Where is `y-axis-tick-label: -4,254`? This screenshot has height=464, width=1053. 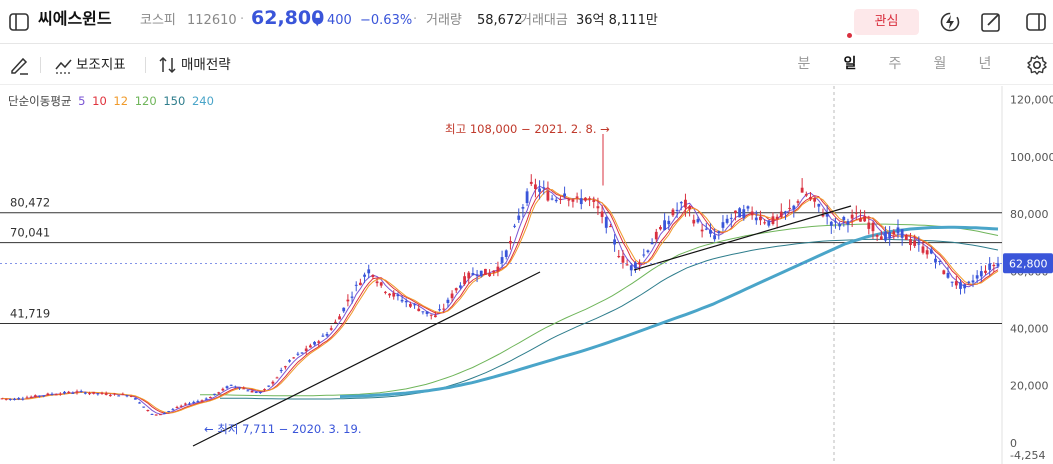
y-axis-tick-label: -4,254 is located at coordinates (1027, 455).